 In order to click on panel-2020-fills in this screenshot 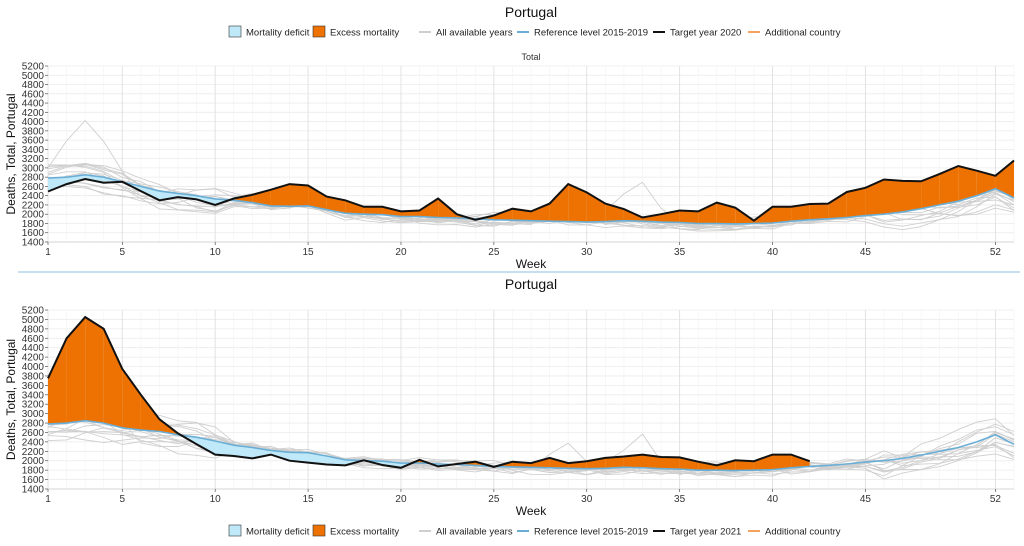, I will do `click(531, 192)`.